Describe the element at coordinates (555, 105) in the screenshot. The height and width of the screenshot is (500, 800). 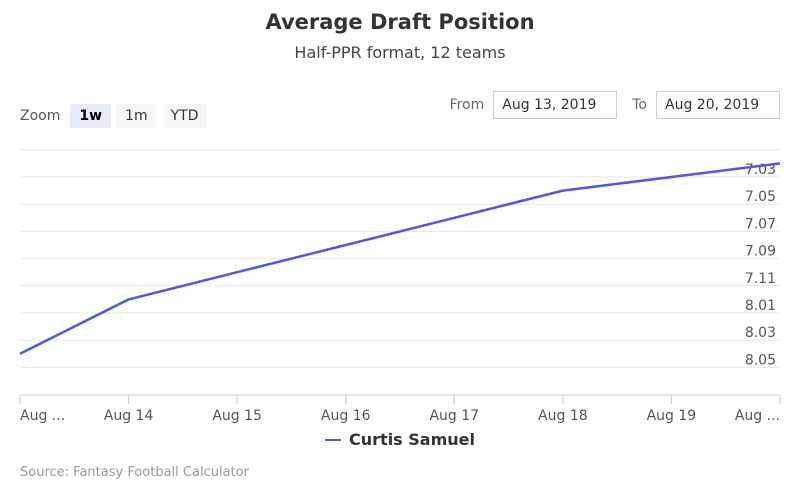
I see `from-date-input` at that location.